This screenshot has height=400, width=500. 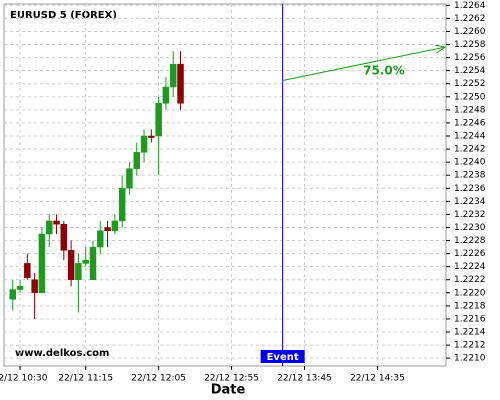 I want to click on arrow-line, so click(x=364, y=63).